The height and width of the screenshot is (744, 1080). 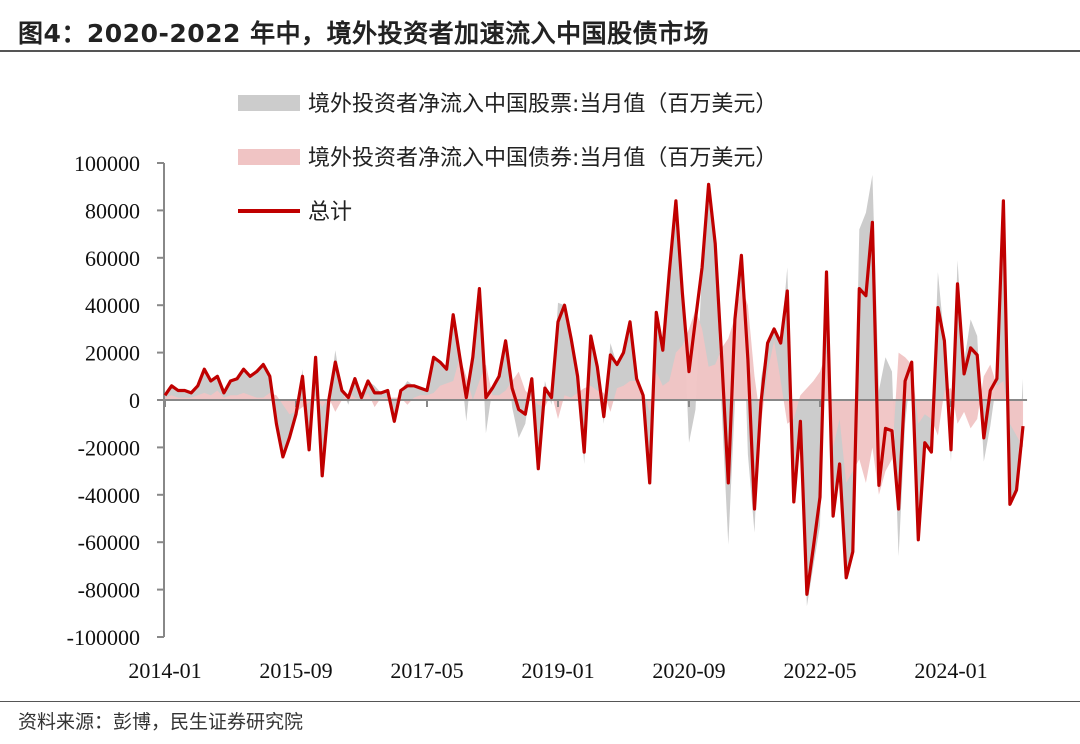 I want to click on legend-label-stocks: 境外投资者净流入中国股票:当月值（百万美元）, so click(x=542, y=104).